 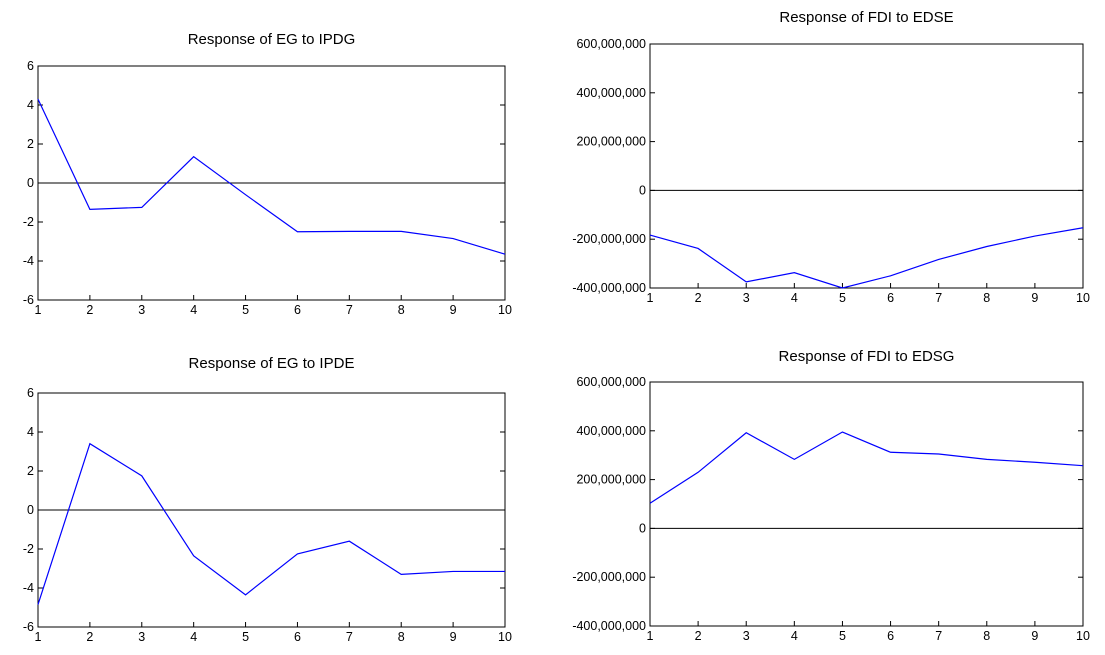 What do you see at coordinates (867, 356) in the screenshot?
I see `chart-title: Response of FDI to EDSG` at bounding box center [867, 356].